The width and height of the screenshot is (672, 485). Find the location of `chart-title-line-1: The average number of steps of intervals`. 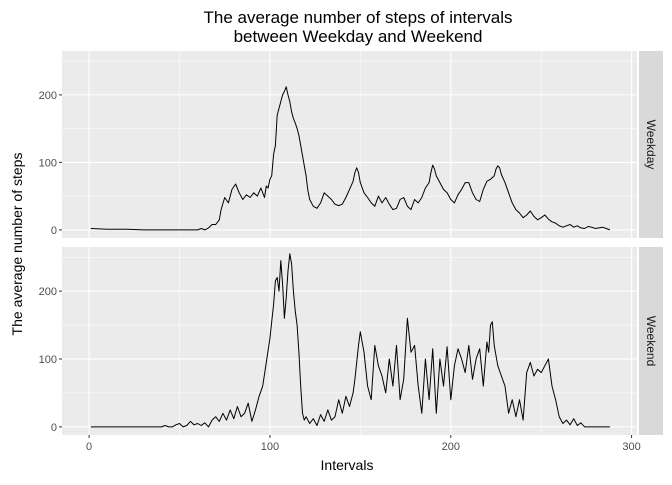

chart-title-line-1: The average number of steps of intervals is located at coordinates (358, 17).